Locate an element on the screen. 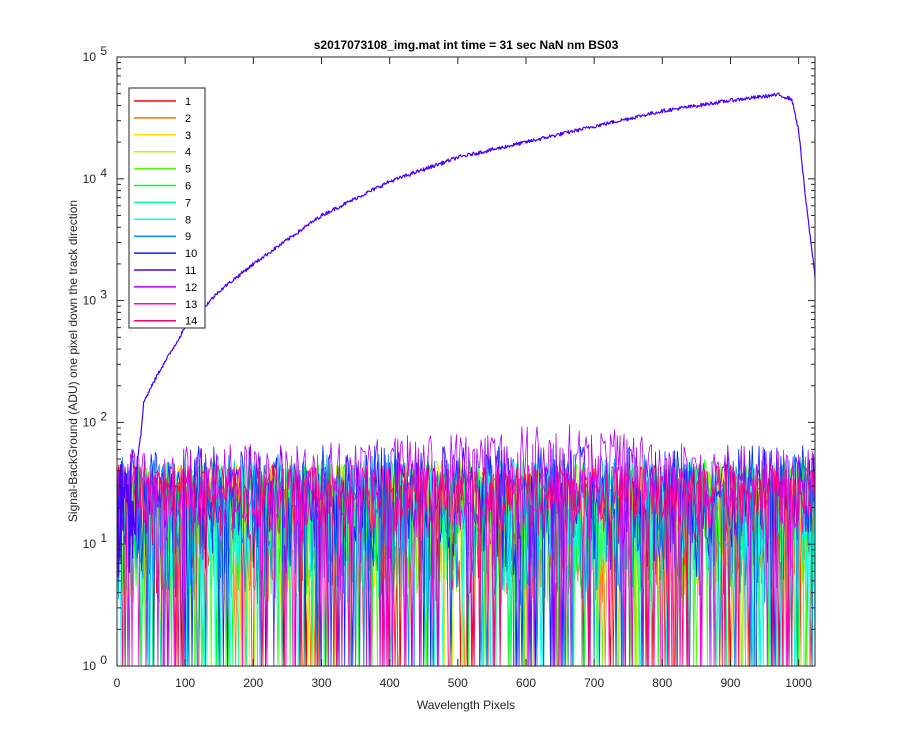 Image resolution: width=900 pixels, height=750 pixels. legend-label-6: 6 is located at coordinates (188, 187).